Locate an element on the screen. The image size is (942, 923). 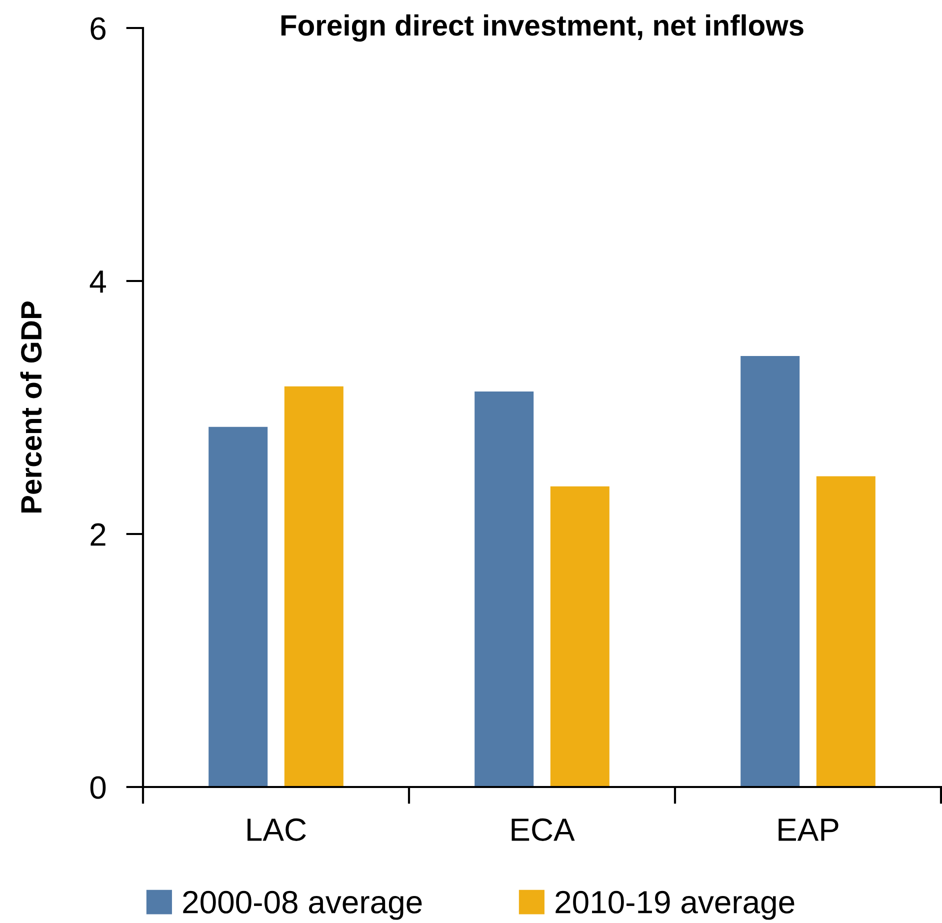
y-tick-label: 0 is located at coordinates (98, 787).